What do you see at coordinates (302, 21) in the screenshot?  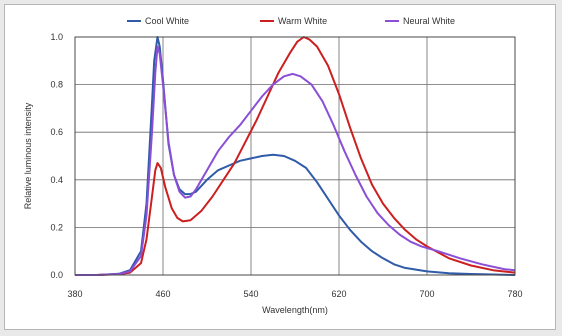 I see `legend-label: Warm White` at bounding box center [302, 21].